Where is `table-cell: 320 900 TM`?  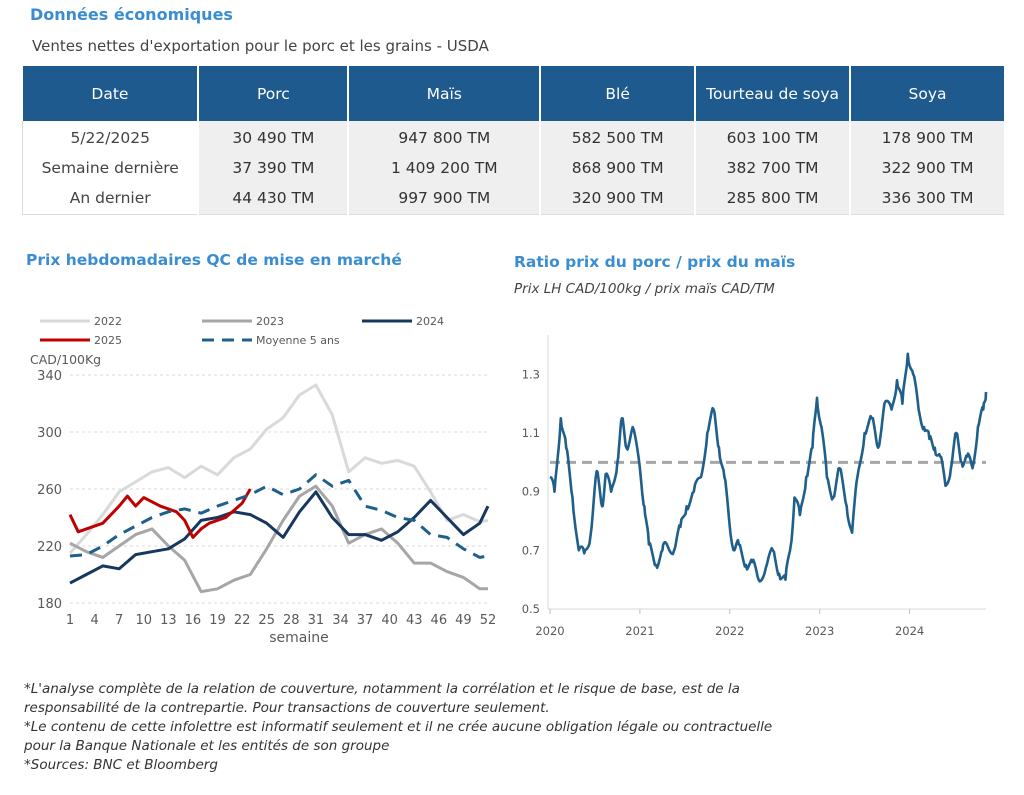 table-cell: 320 900 TM is located at coordinates (618, 198).